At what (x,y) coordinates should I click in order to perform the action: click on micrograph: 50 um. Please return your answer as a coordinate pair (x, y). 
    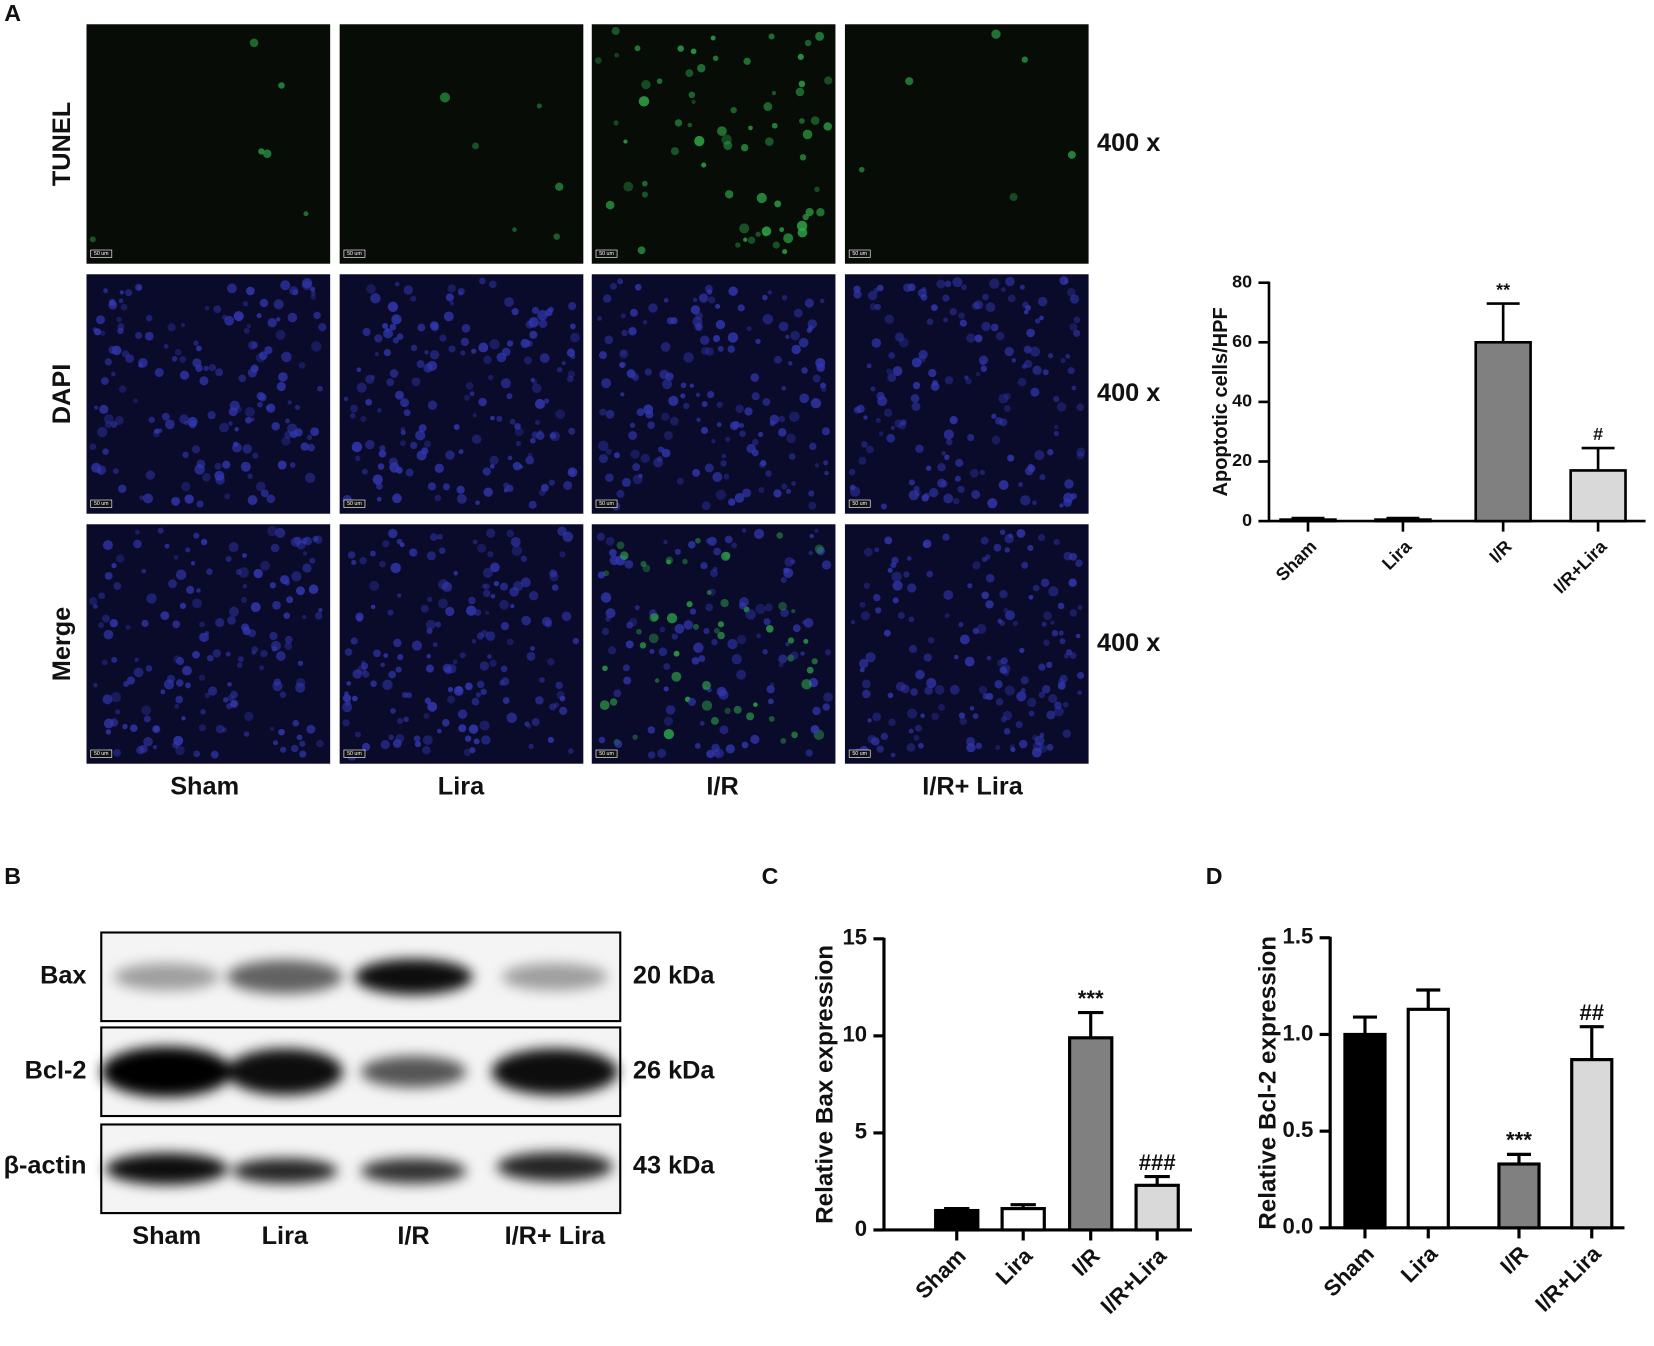
    Looking at the image, I should click on (461, 394).